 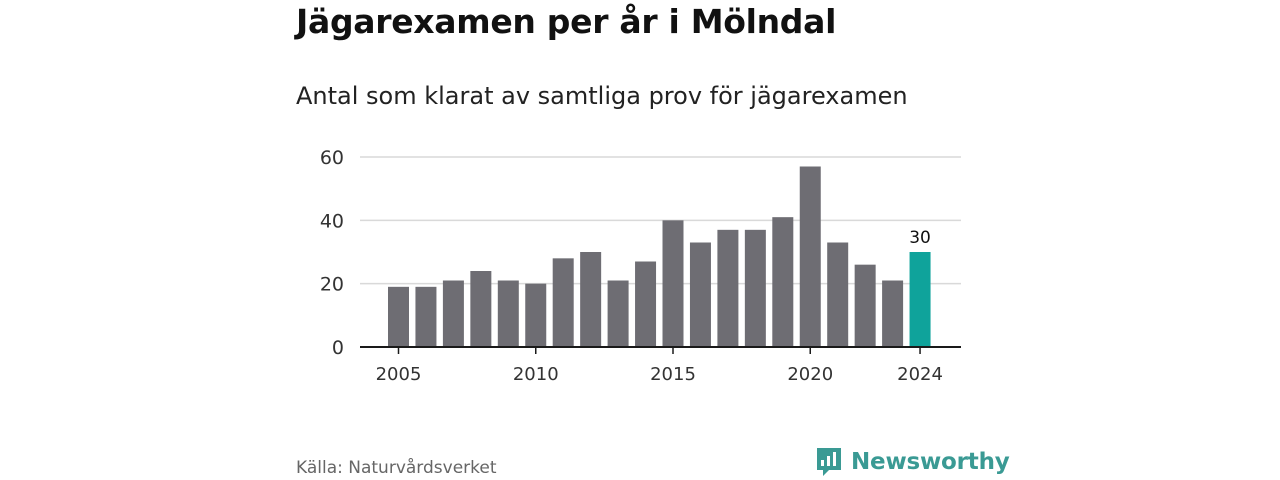 What do you see at coordinates (332, 253) in the screenshot?
I see `y-axis-ticks: 0 20 40 60` at bounding box center [332, 253].